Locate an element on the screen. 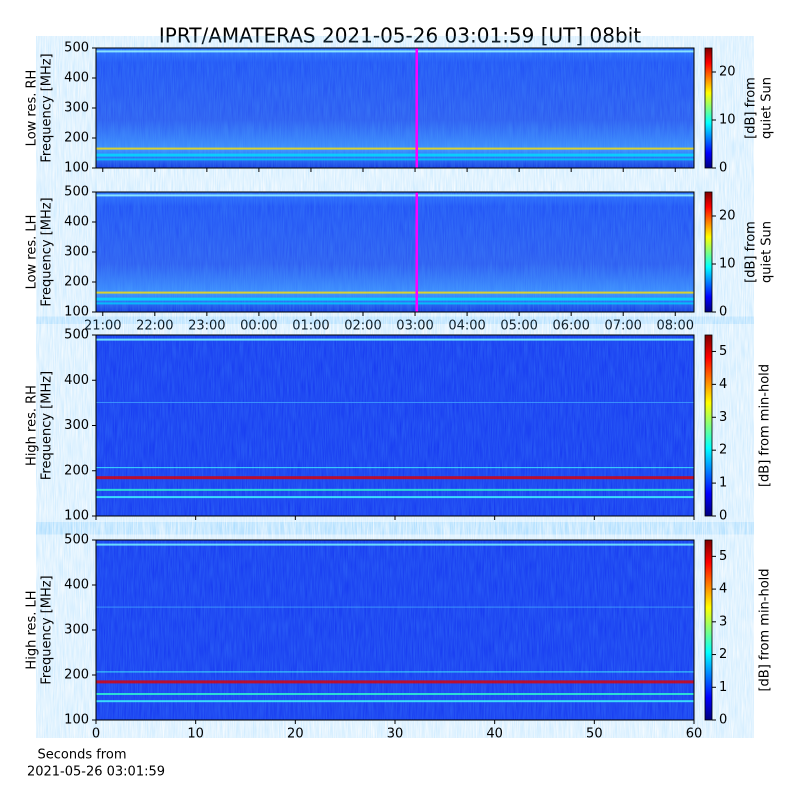  x-tick-label: 00:00 is located at coordinates (258, 326).